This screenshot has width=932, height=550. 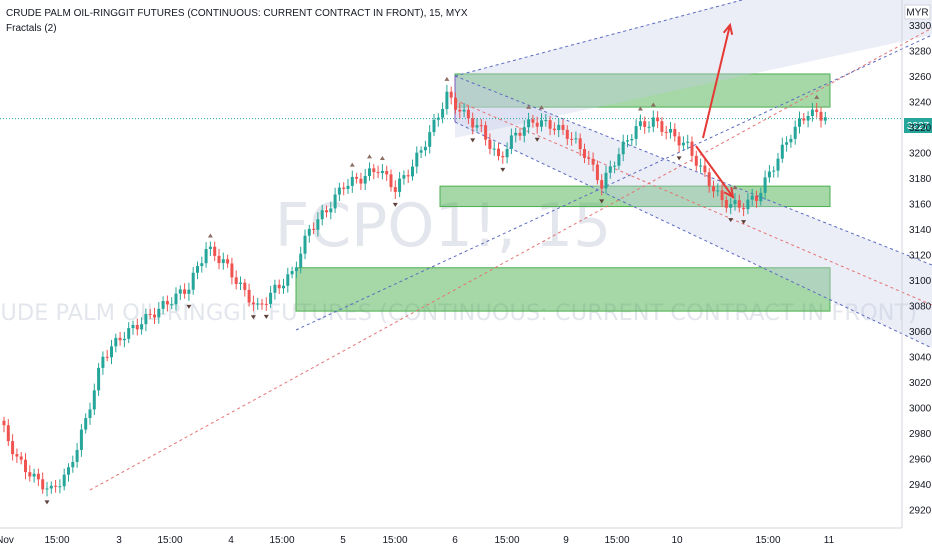 What do you see at coordinates (920, 409) in the screenshot?
I see `y-tick-label: 3000` at bounding box center [920, 409].